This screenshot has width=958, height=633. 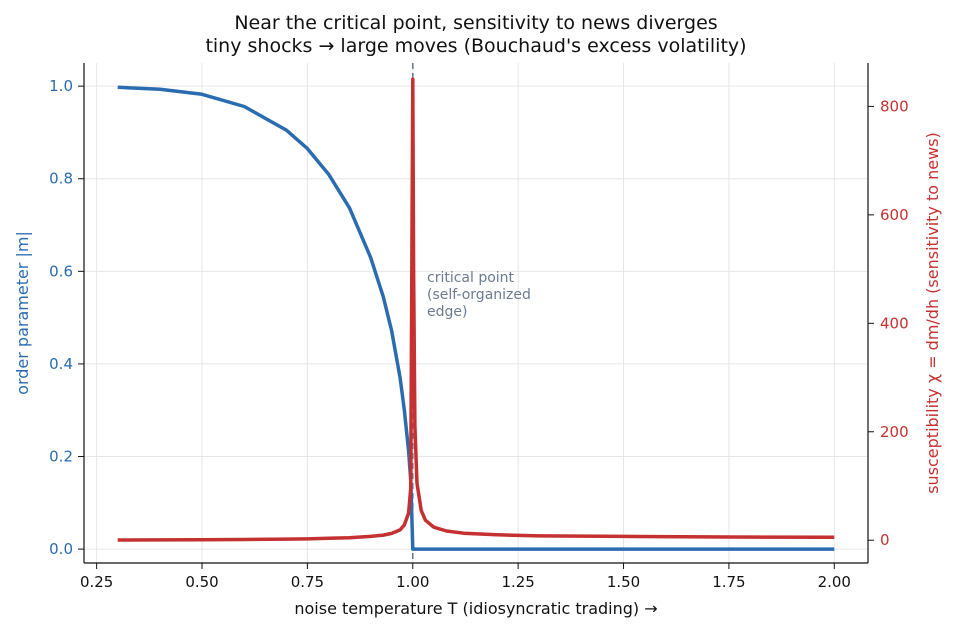 I want to click on annotation-line: (self-organized, so click(x=479, y=295).